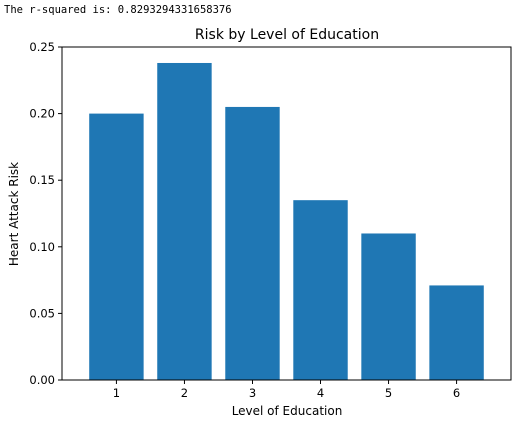 This screenshot has width=522, height=426. Describe the element at coordinates (14, 214) in the screenshot. I see `y-axis-label: Heart Attack Risk` at that location.